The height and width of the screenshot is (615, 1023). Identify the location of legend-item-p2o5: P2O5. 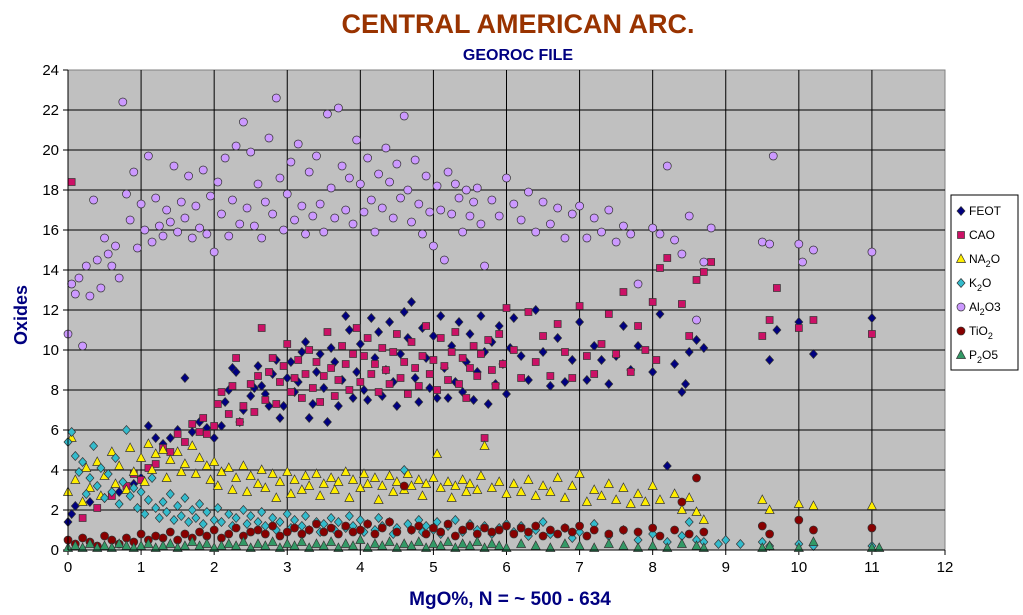
(976, 356).